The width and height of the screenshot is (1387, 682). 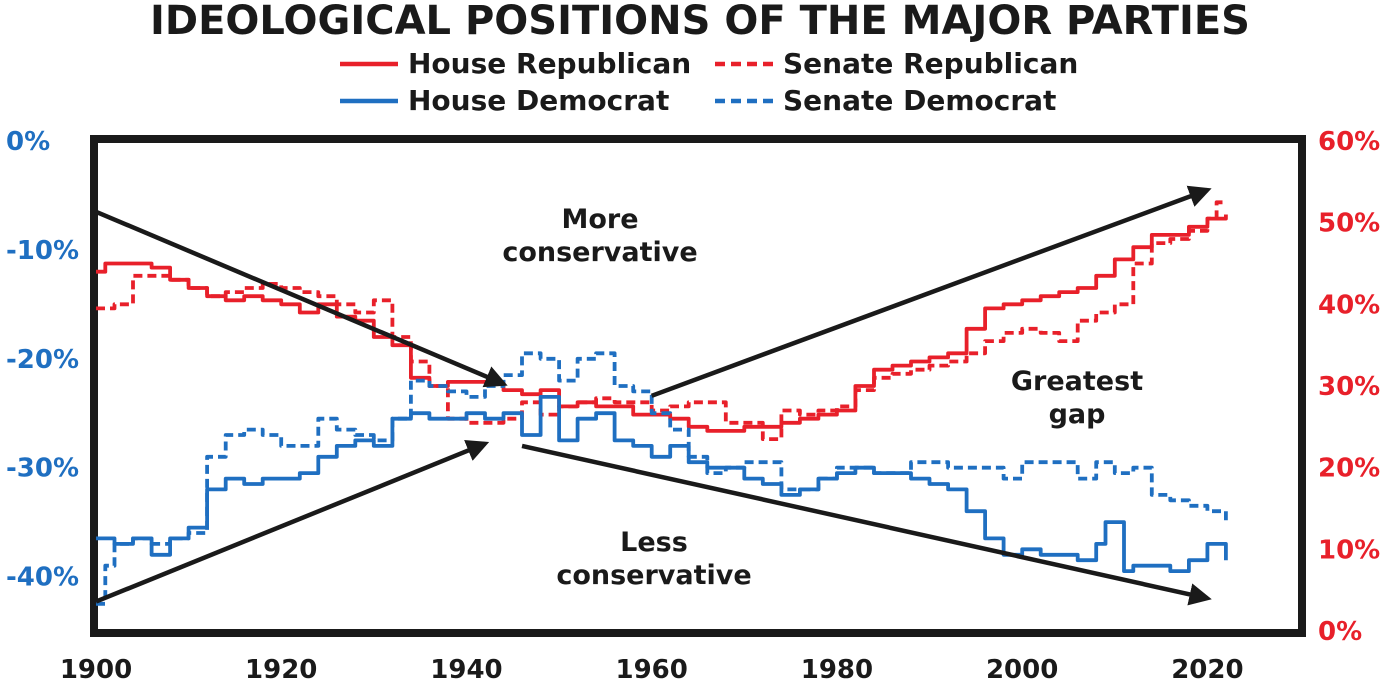 I want to click on left-tick-label: 0%, so click(x=28, y=142).